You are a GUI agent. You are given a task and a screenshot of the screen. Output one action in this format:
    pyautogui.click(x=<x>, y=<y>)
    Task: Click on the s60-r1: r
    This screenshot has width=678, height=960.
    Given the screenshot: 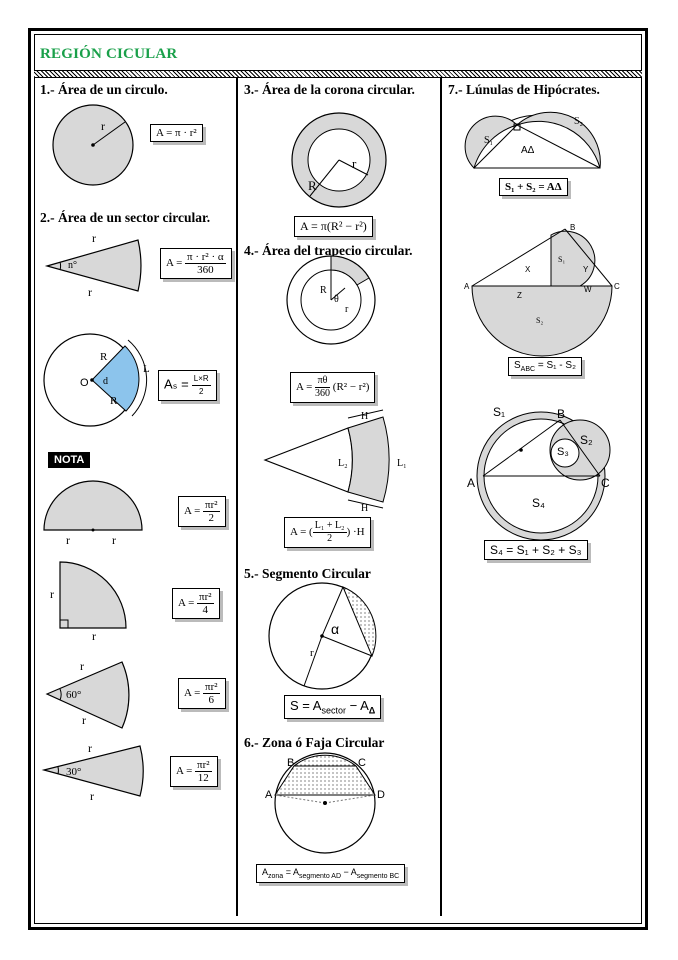 What is the action you would take?
    pyautogui.click(x=82, y=666)
    